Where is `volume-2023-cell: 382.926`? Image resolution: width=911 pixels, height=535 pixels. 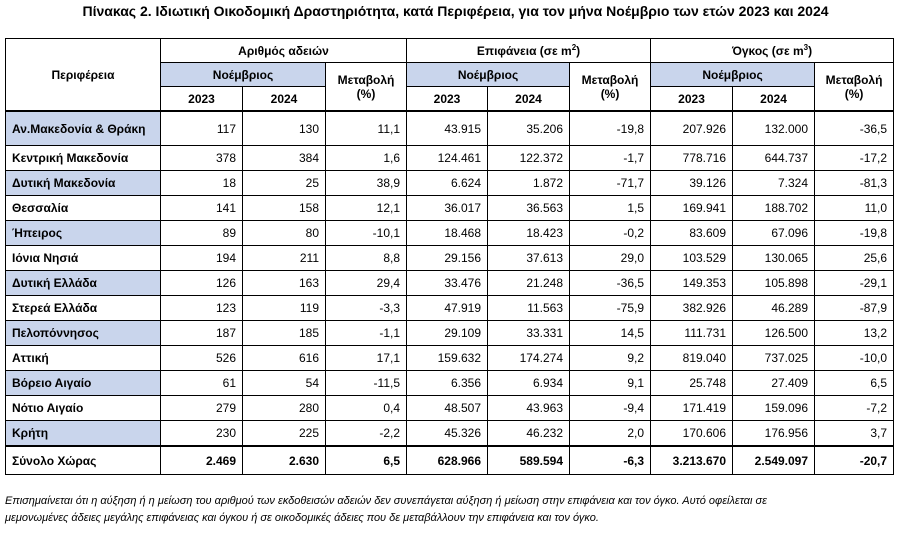
volume-2023-cell: 382.926 is located at coordinates (692, 308).